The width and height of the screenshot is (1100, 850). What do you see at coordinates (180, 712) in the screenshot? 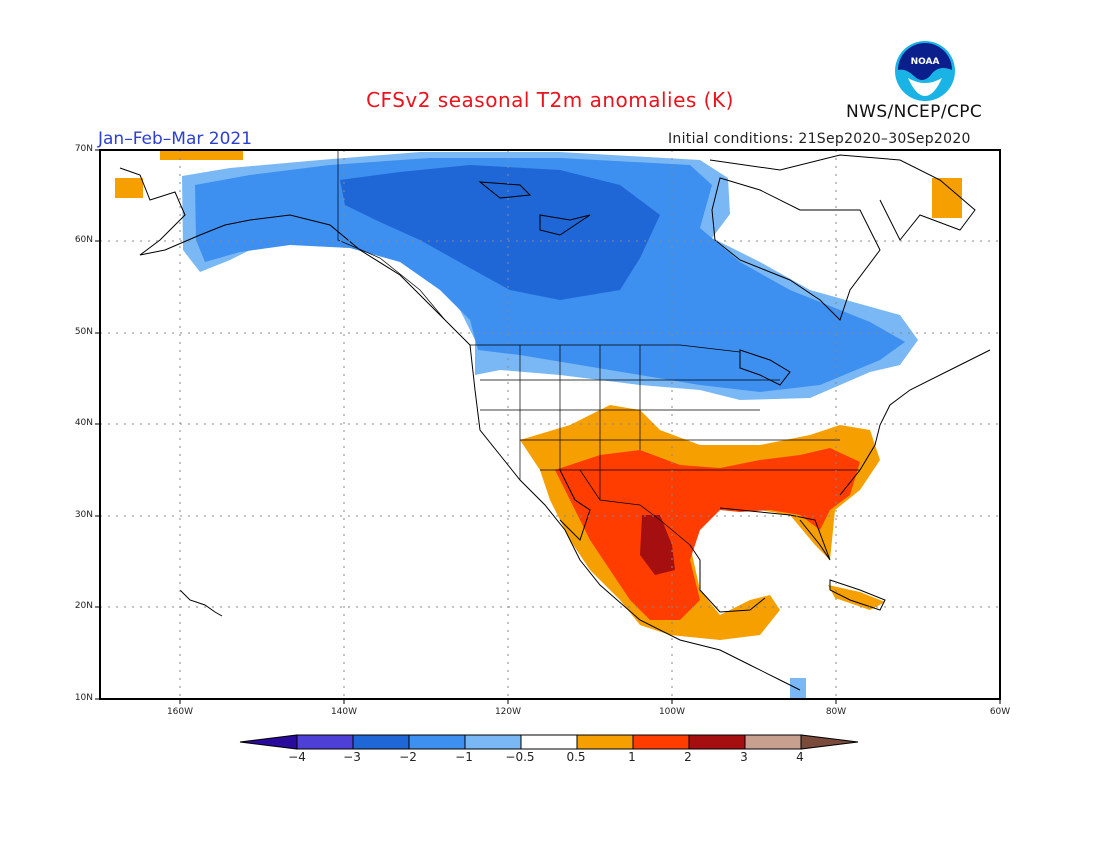
I see `lon-label: 160W` at bounding box center [180, 712].